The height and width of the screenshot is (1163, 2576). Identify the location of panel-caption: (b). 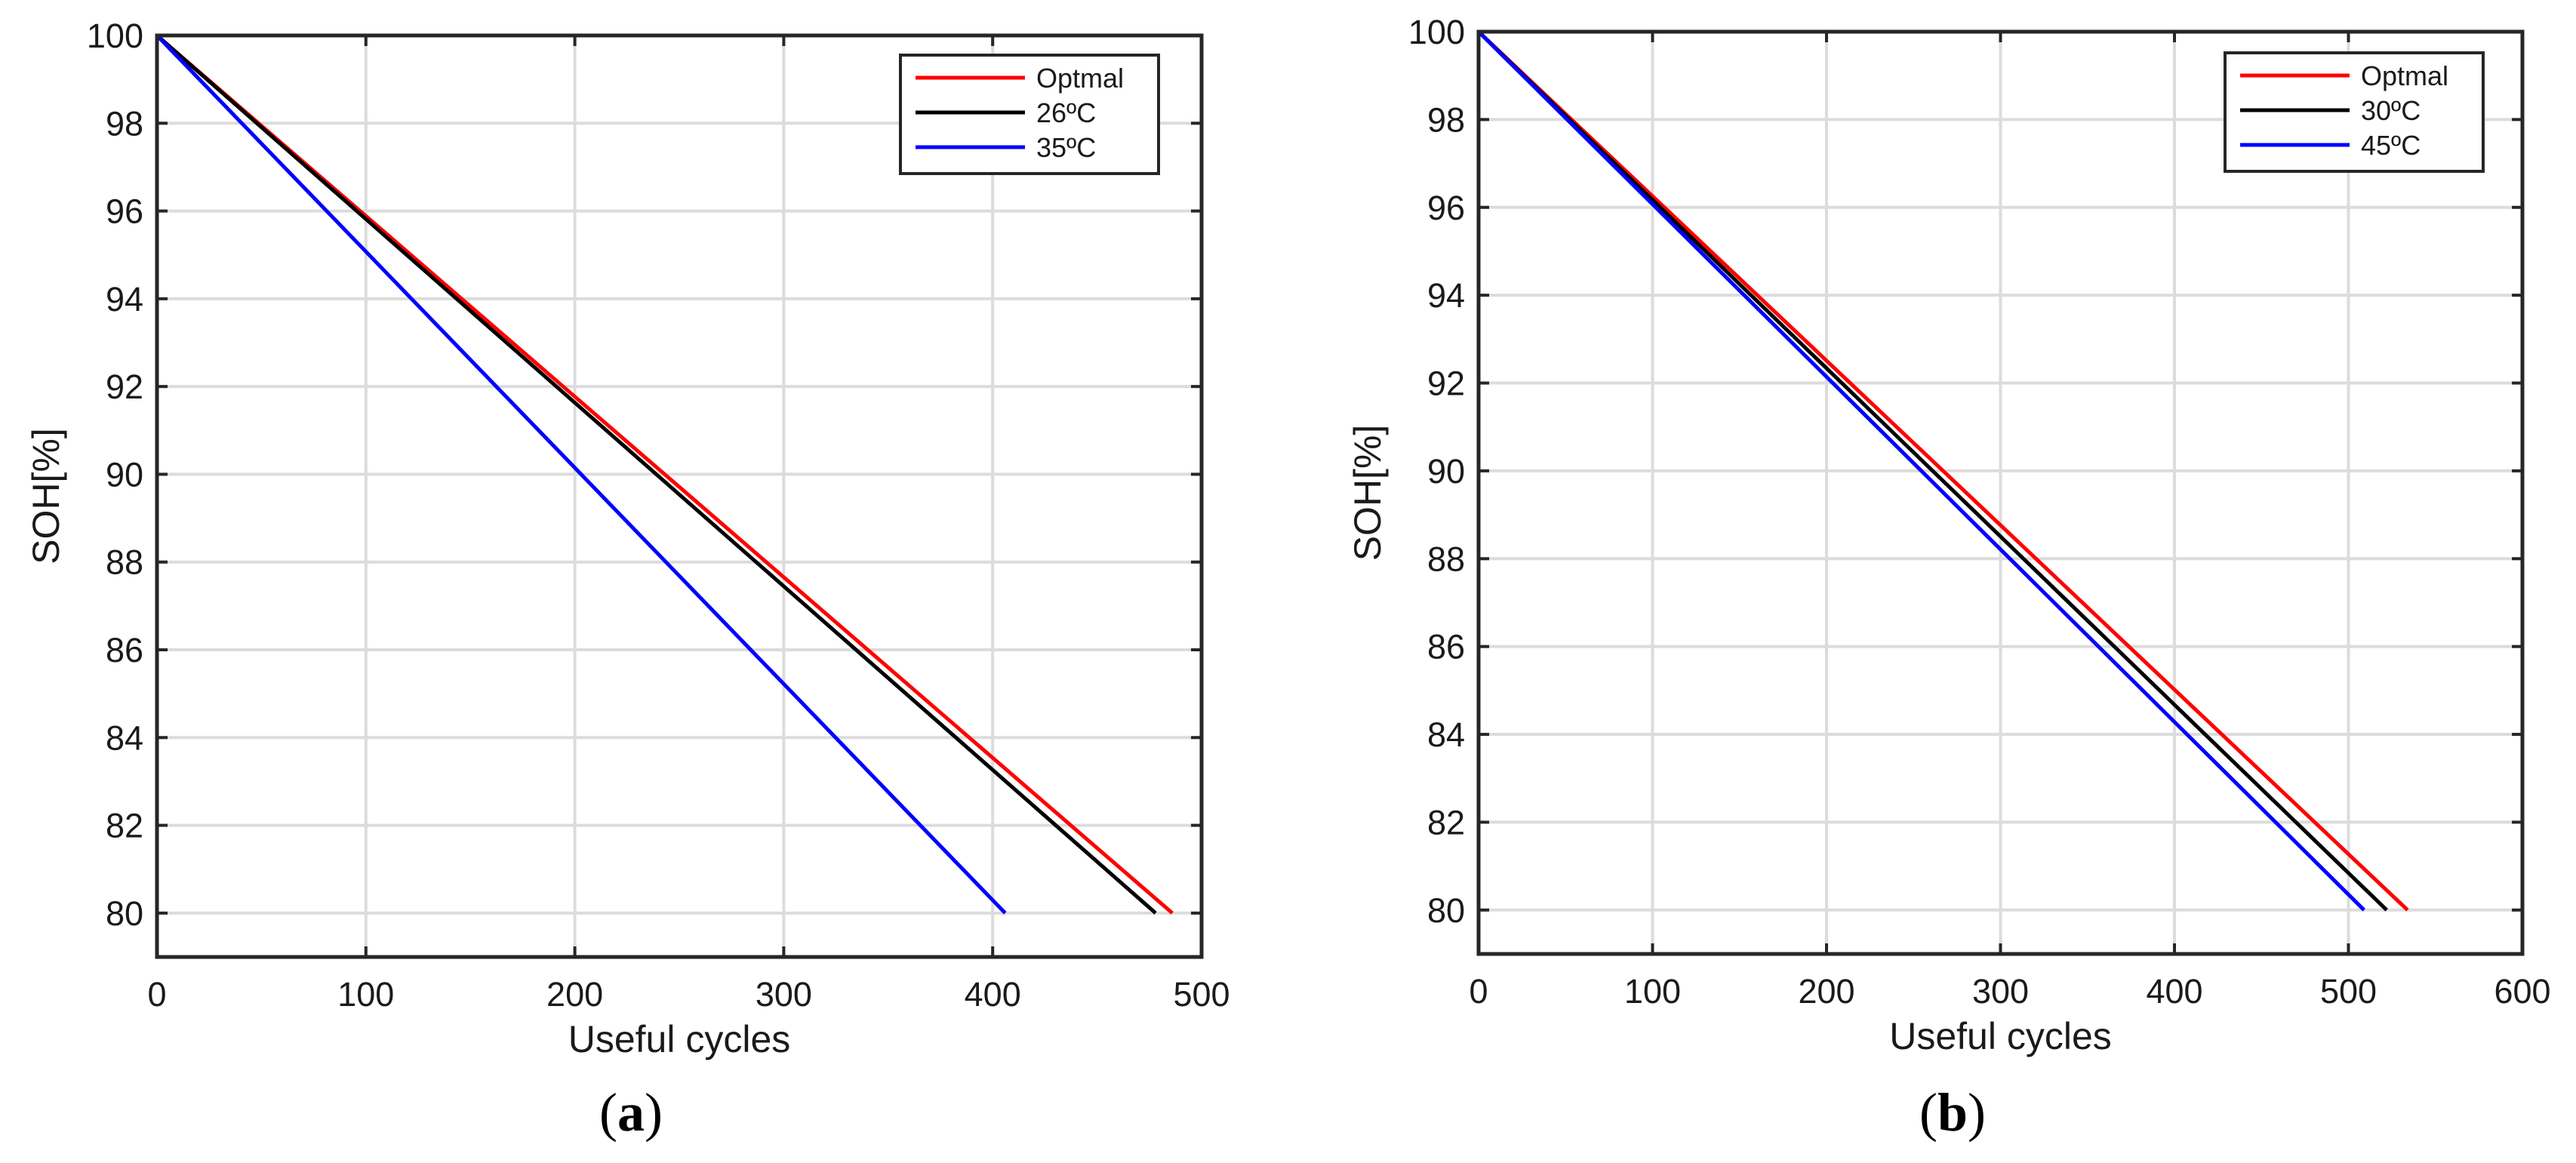
(1952, 1112).